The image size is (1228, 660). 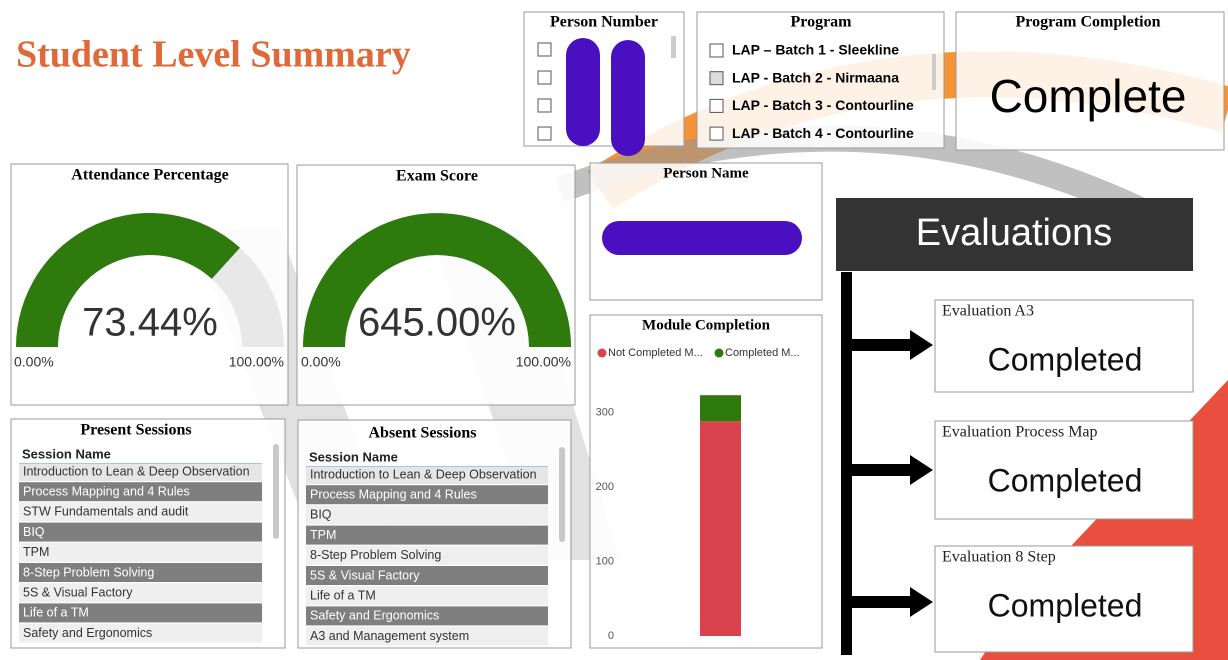 I want to click on y-tick-label: 200, so click(x=605, y=487).